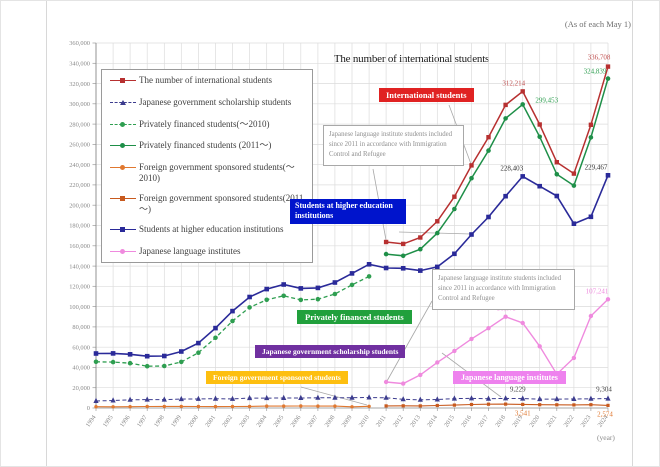 The height and width of the screenshot is (467, 660). Describe the element at coordinates (79, 165) in the screenshot. I see `svg-text: 240,000` at that location.